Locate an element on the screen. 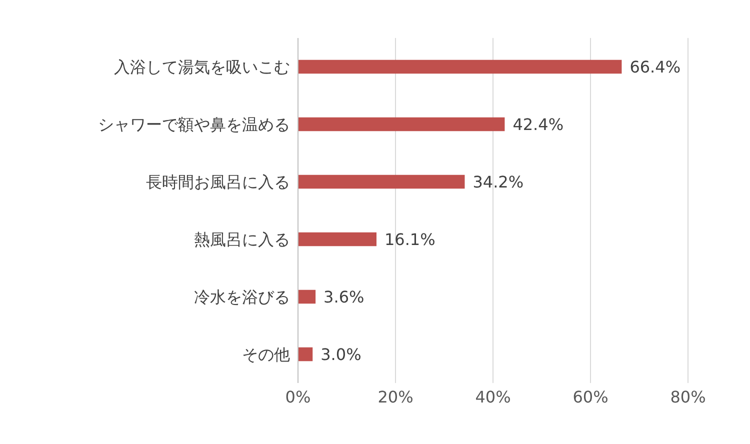  data-label: 34.2% is located at coordinates (498, 182).